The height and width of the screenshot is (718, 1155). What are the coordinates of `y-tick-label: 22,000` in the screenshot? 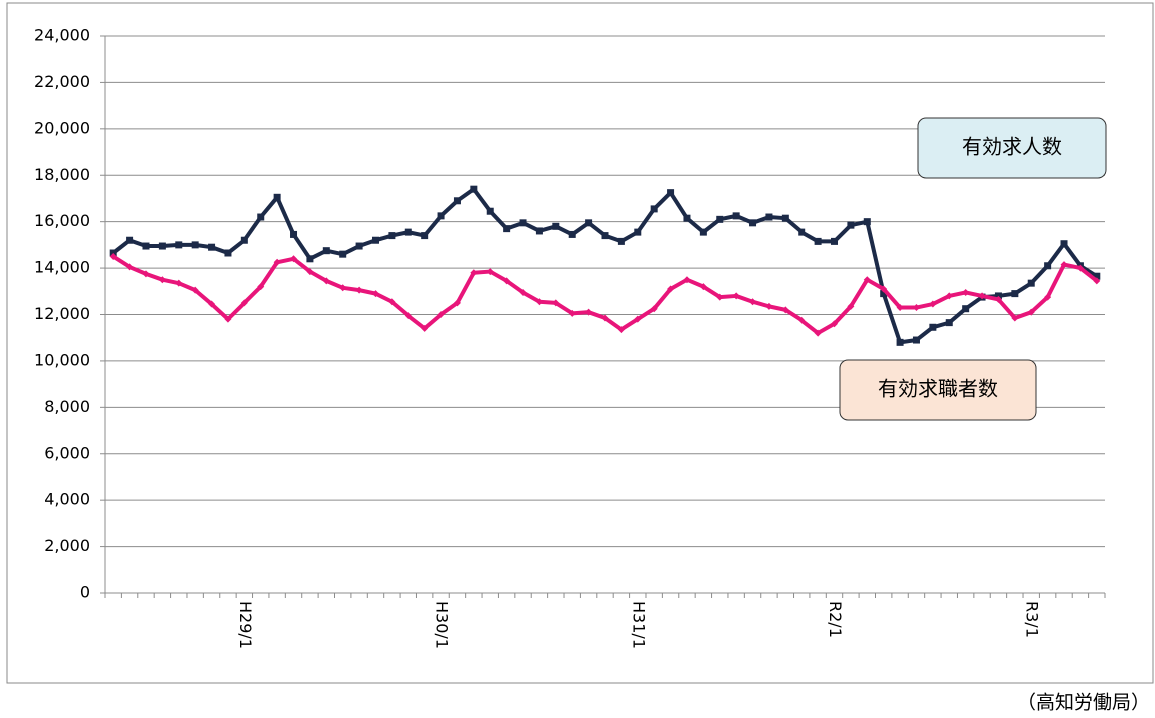 It's located at (62, 81).